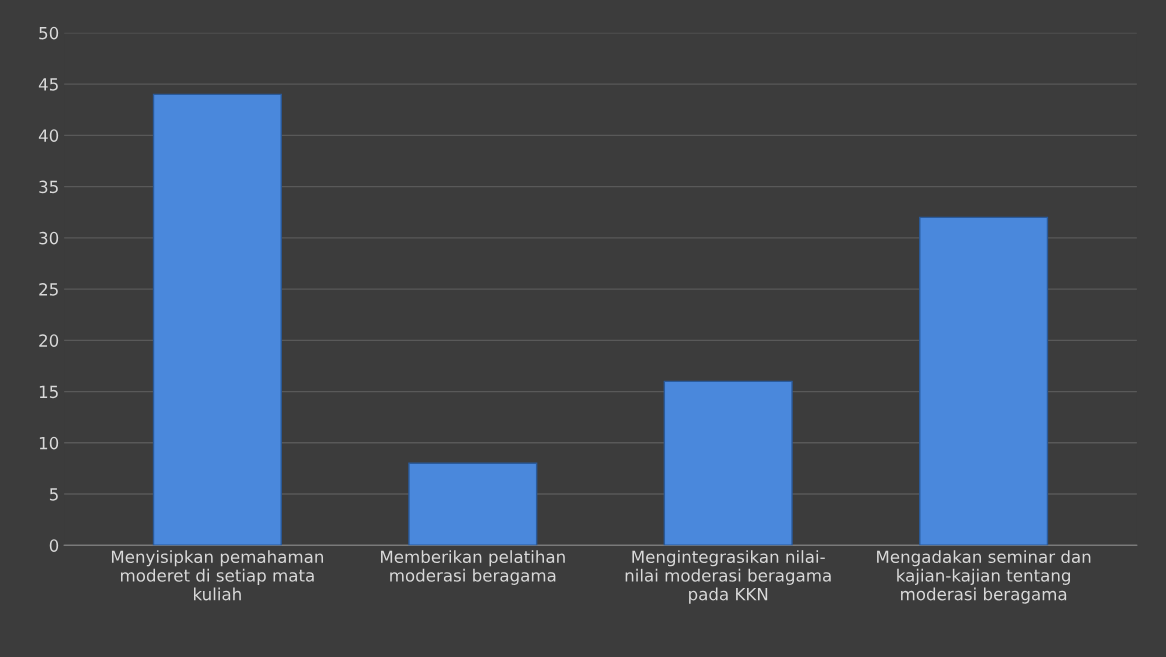 The width and height of the screenshot is (1166, 657). I want to click on y-tick-label: 5, so click(53, 494).